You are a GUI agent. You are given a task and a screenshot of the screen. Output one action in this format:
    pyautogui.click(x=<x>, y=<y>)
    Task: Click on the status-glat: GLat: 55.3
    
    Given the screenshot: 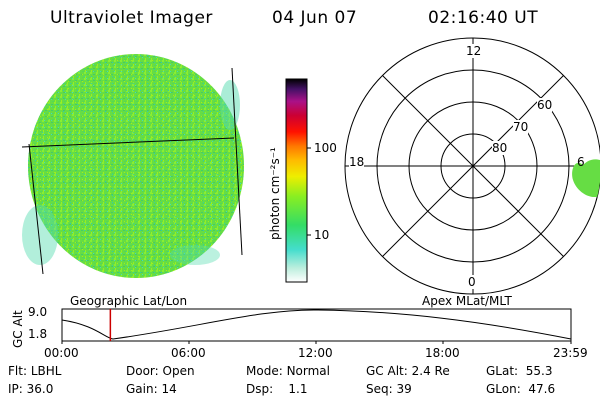 What is the action you would take?
    pyautogui.click(x=519, y=371)
    